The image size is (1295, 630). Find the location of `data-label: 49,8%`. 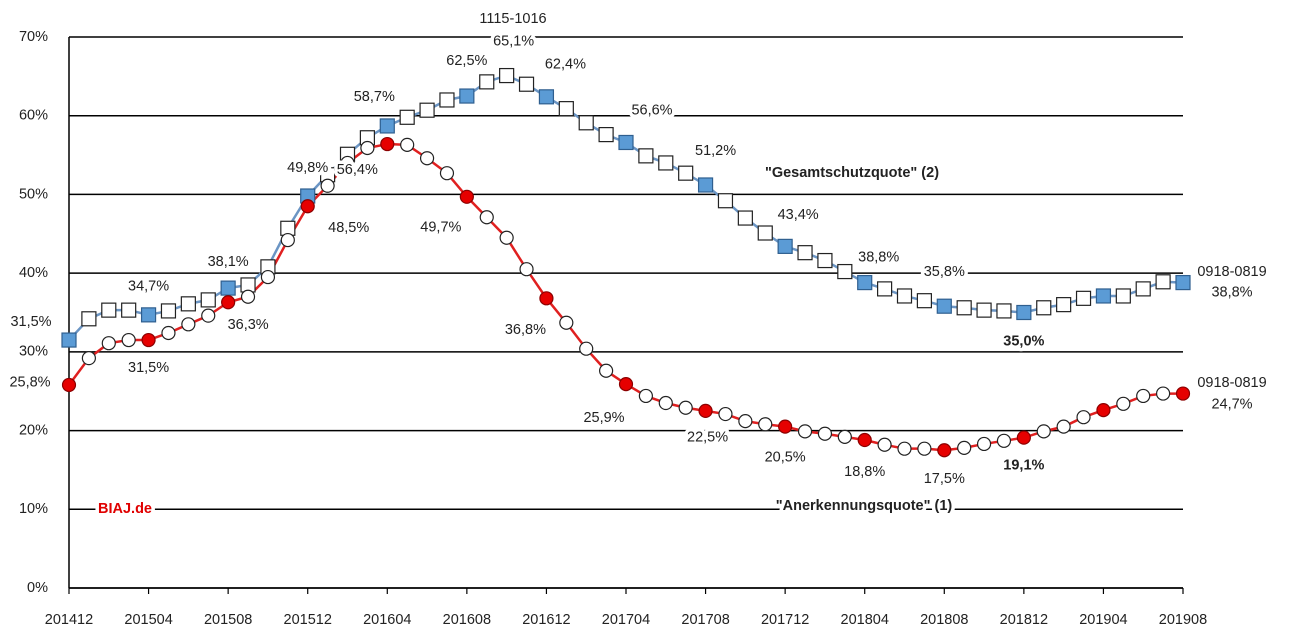

data-label: 49,8% is located at coordinates (307, 168).